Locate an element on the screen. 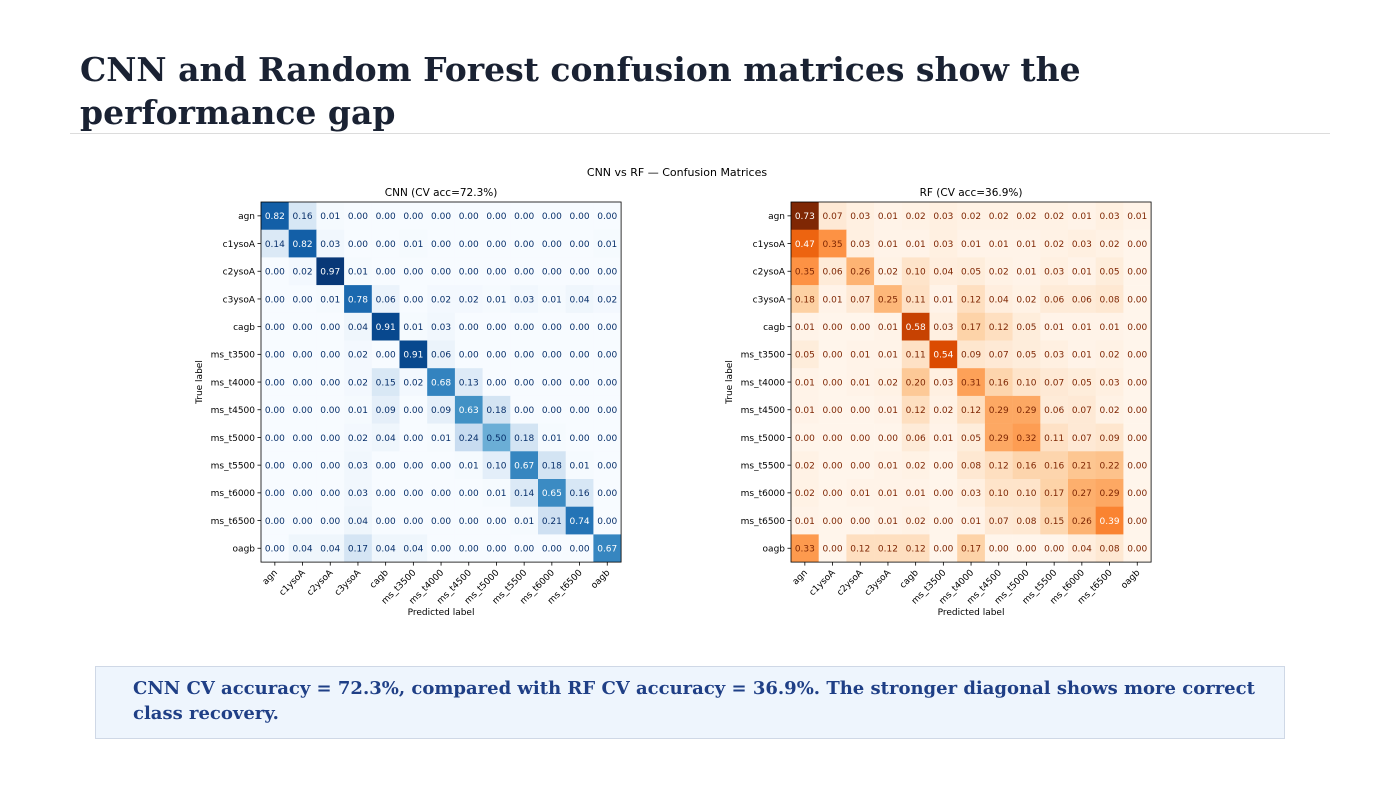 Image resolution: width=1400 pixels, height=788 pixels. cell-value-label: 0.24 is located at coordinates (469, 439).